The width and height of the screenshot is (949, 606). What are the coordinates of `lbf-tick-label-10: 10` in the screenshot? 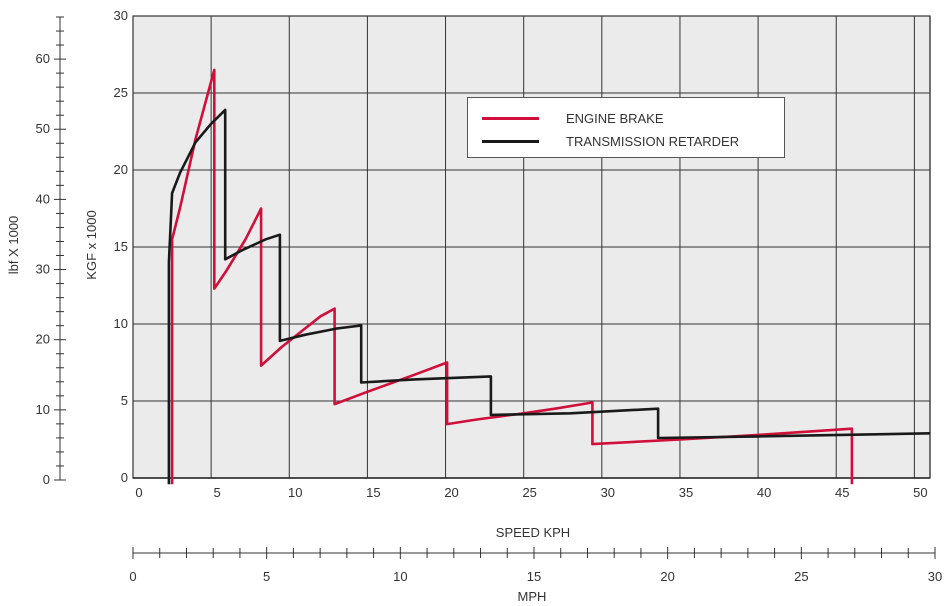 It's located at (43, 409).